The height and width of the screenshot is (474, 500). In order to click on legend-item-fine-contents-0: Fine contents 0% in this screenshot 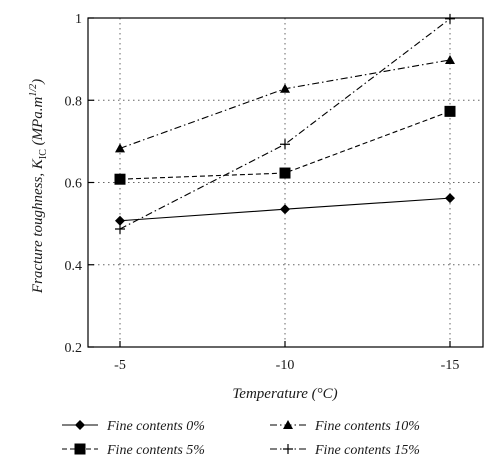, I will do `click(133, 426)`.